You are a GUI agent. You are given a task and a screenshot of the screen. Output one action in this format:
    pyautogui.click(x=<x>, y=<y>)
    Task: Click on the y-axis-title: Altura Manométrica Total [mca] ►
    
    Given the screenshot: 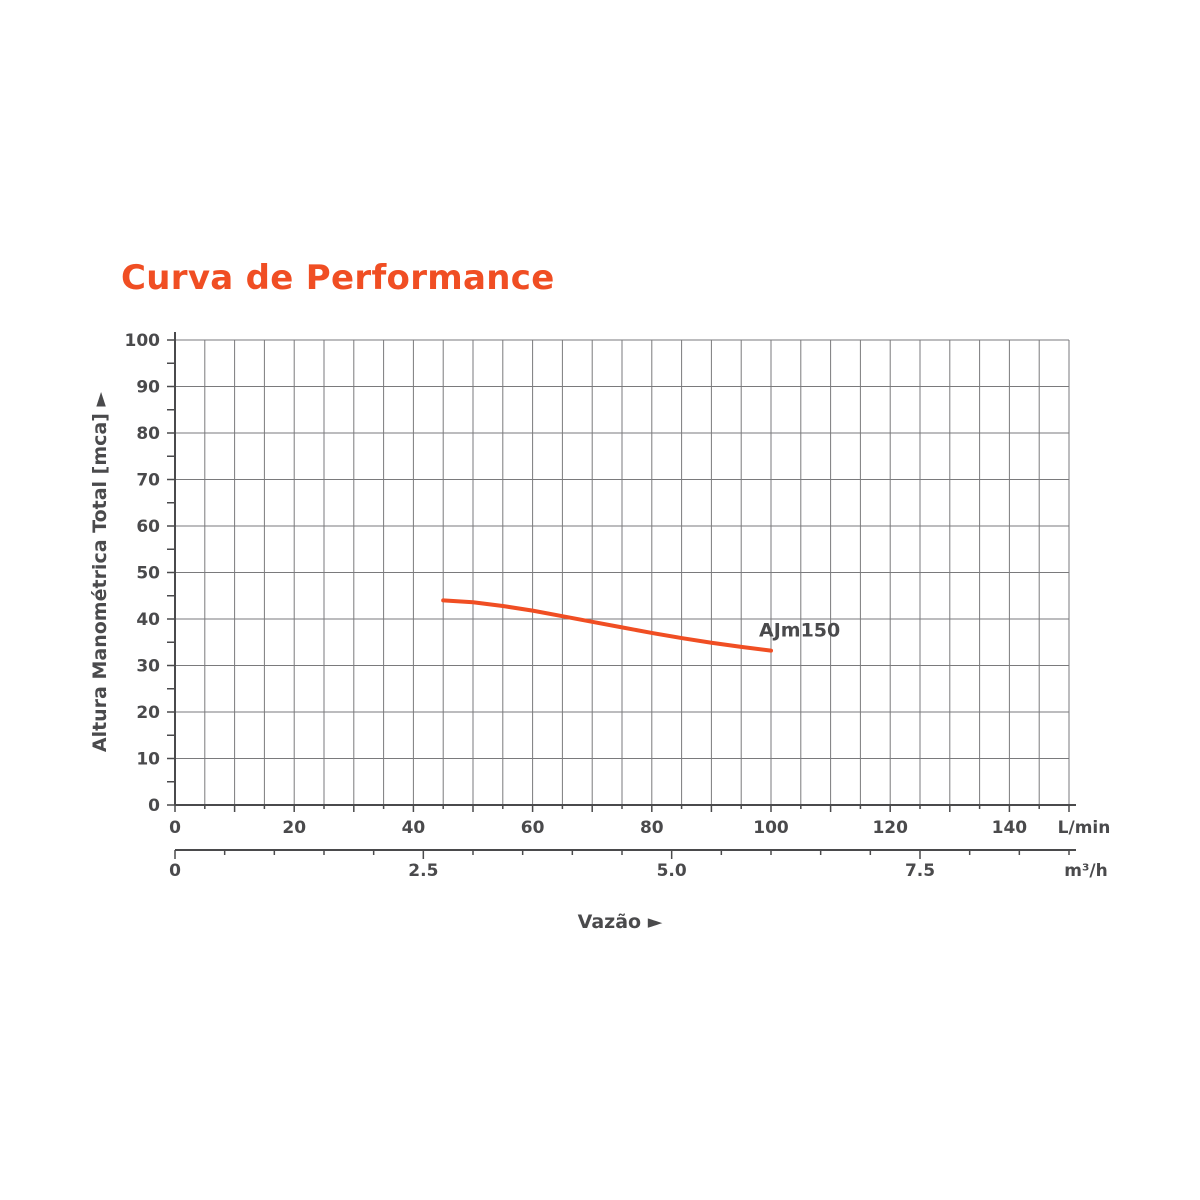 What is the action you would take?
    pyautogui.click(x=100, y=571)
    